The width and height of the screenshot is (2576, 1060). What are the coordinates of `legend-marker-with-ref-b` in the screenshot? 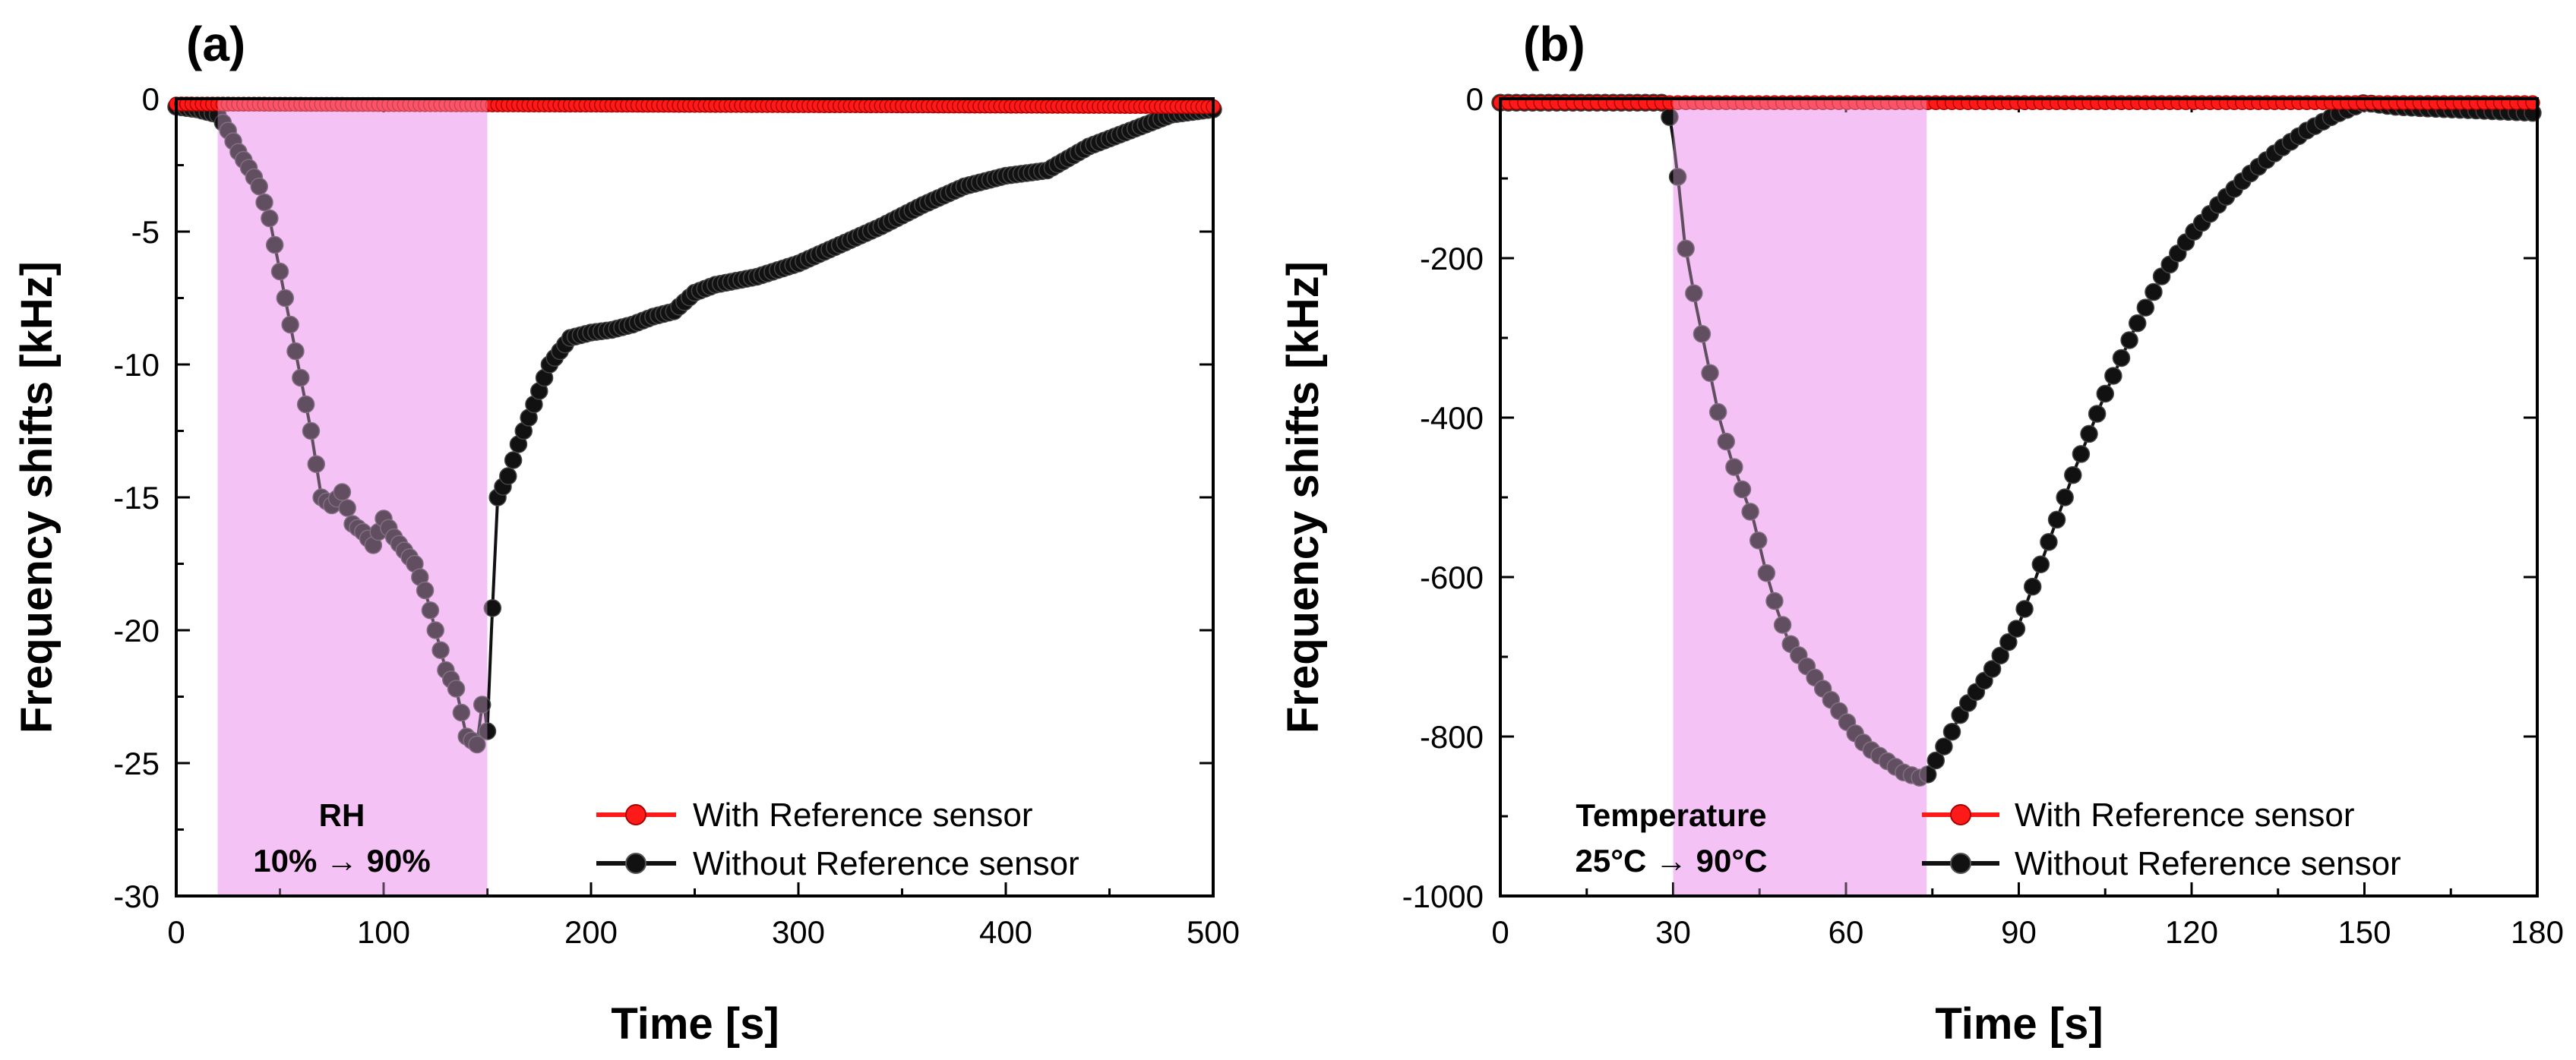 It's located at (1960, 814).